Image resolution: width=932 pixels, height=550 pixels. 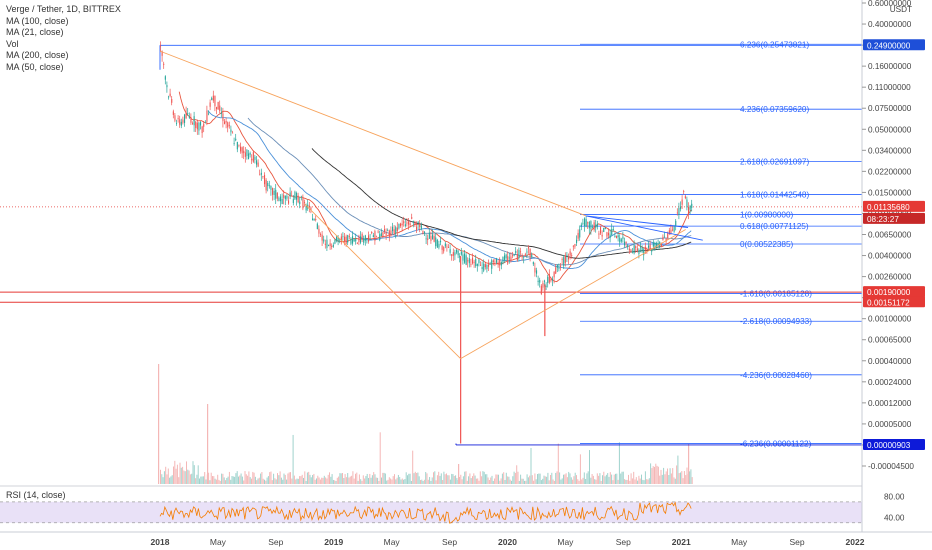 What do you see at coordinates (894, 206) in the screenshot?
I see `price-tag-bg` at bounding box center [894, 206].